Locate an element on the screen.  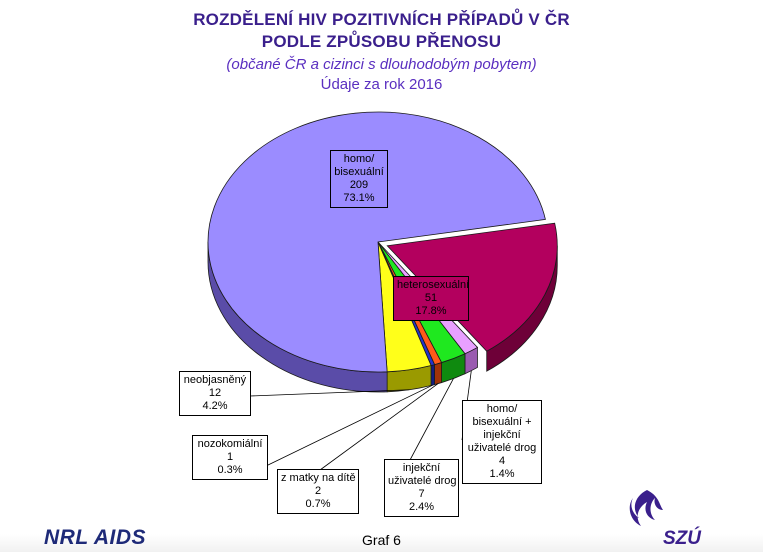
pie-label-name-3-0: z matky na dítě is located at coordinates (318, 478).